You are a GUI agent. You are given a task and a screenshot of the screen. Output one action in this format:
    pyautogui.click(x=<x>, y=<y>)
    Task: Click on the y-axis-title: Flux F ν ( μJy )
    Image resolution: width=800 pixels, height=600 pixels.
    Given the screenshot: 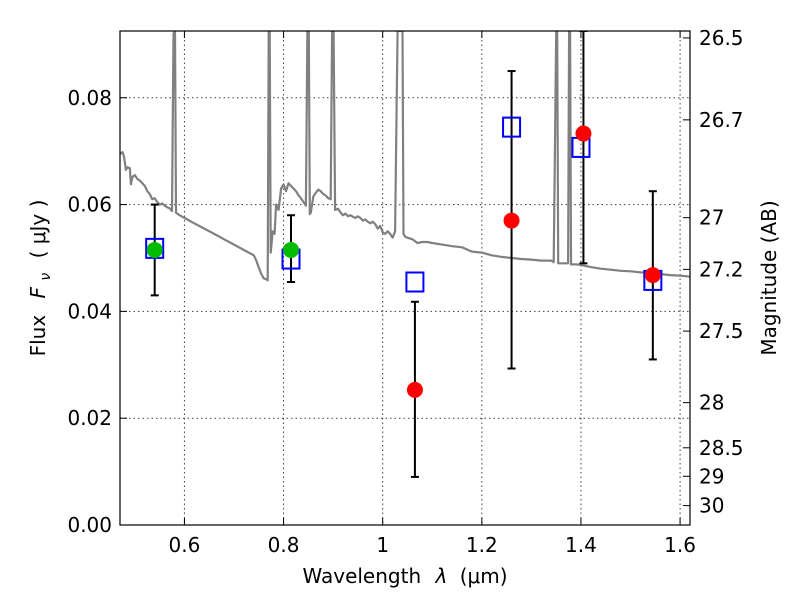 What is the action you would take?
    pyautogui.click(x=40, y=278)
    